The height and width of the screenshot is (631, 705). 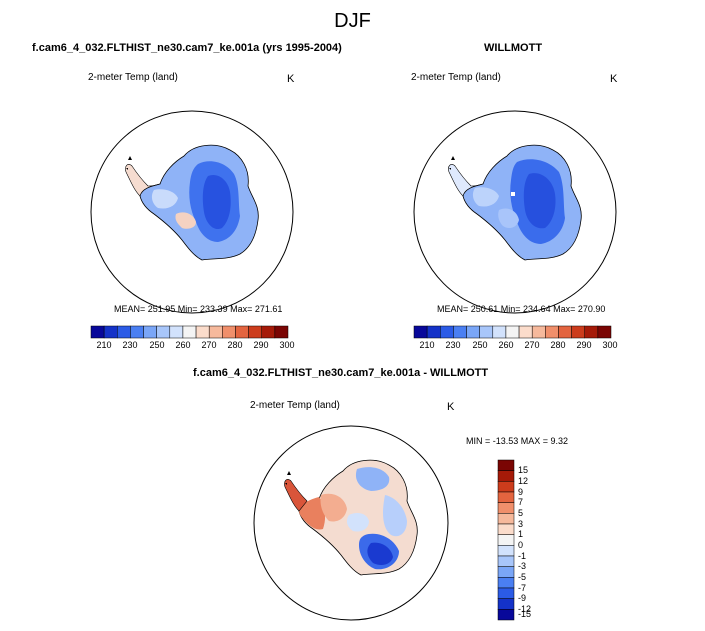 I want to click on panel-3-tick: 15, so click(x=523, y=470).